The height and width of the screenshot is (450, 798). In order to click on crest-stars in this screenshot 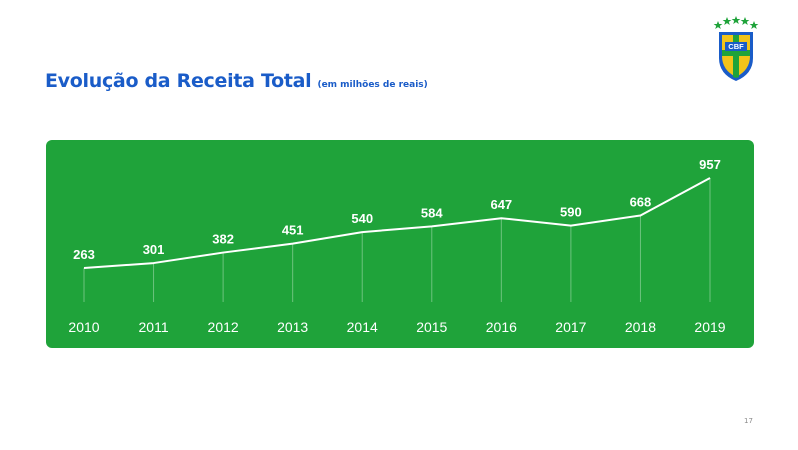, I will do `click(736, 22)`.